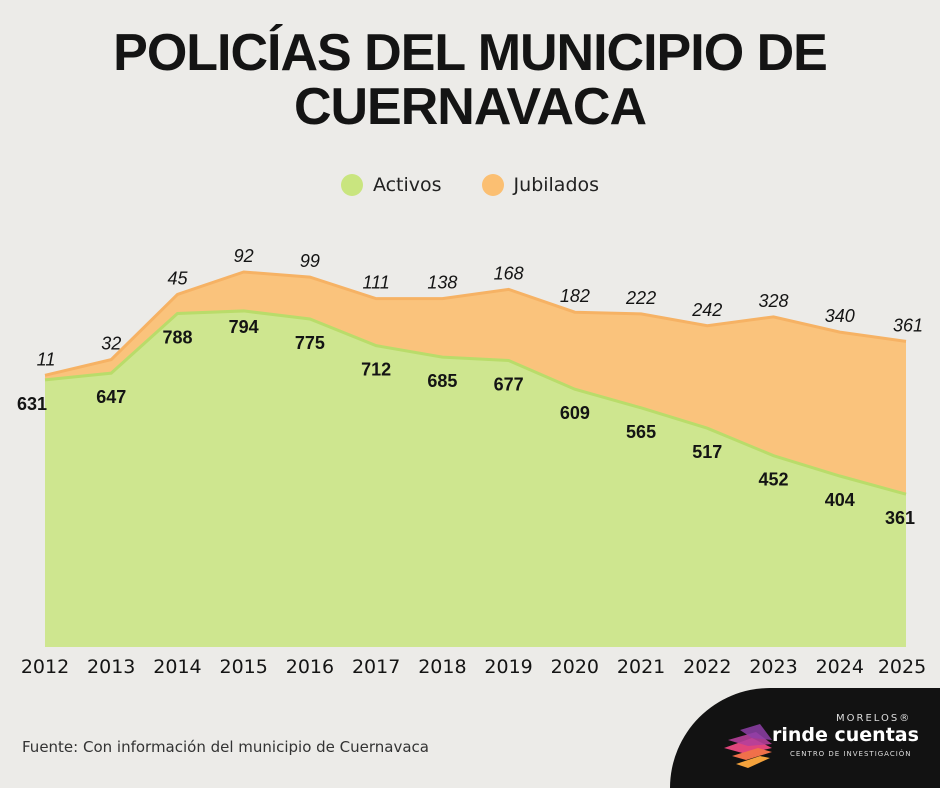  What do you see at coordinates (111, 397) in the screenshot?
I see `data-label-activos: 647` at bounding box center [111, 397].